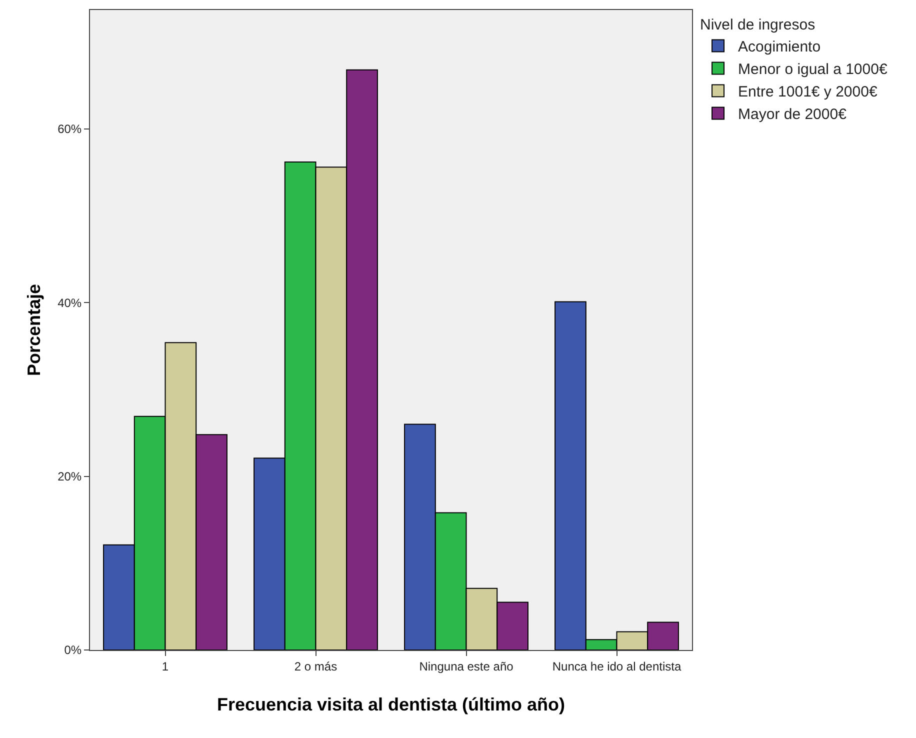 This screenshot has width=916, height=738. Describe the element at coordinates (34, 330) in the screenshot. I see `y-axis-title: Porcentaje` at that location.